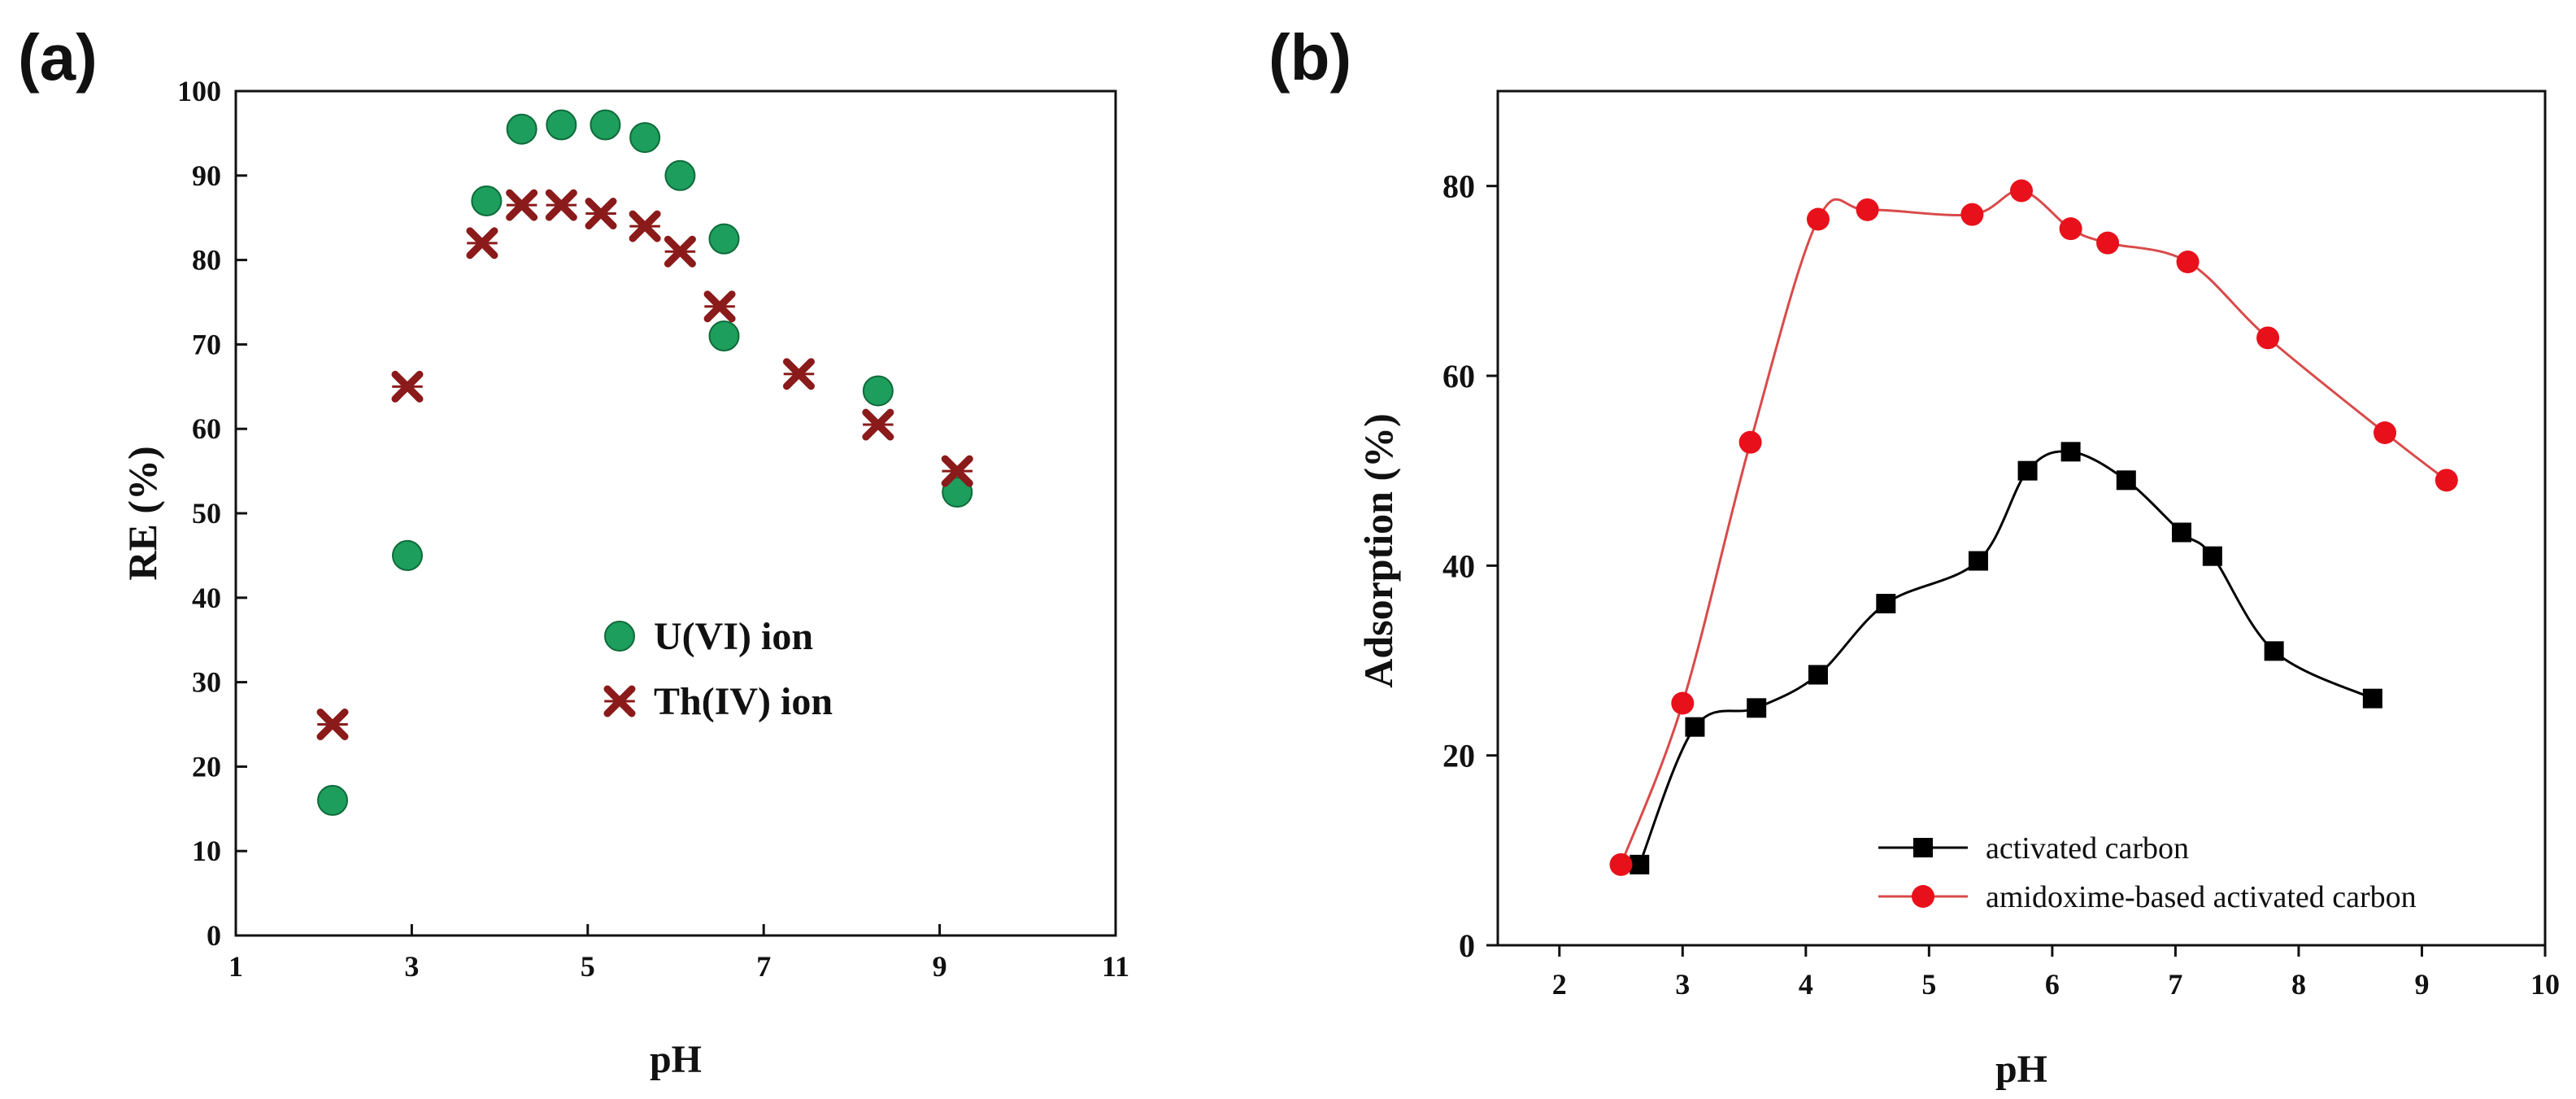  Describe the element at coordinates (764, 966) in the screenshot. I see `panel-a-x-tick-label: 7` at that location.